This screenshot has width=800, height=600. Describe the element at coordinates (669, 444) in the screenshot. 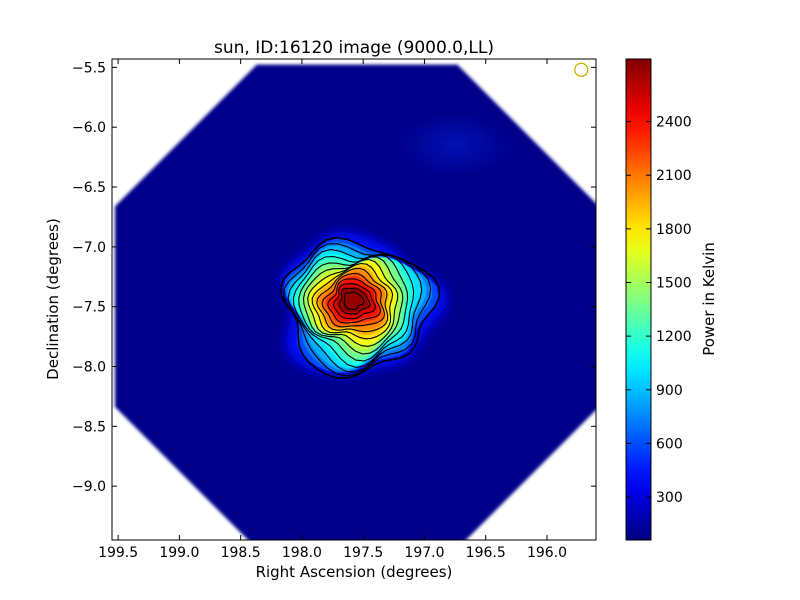

I see `colorbar-tick-label: 600` at that location.